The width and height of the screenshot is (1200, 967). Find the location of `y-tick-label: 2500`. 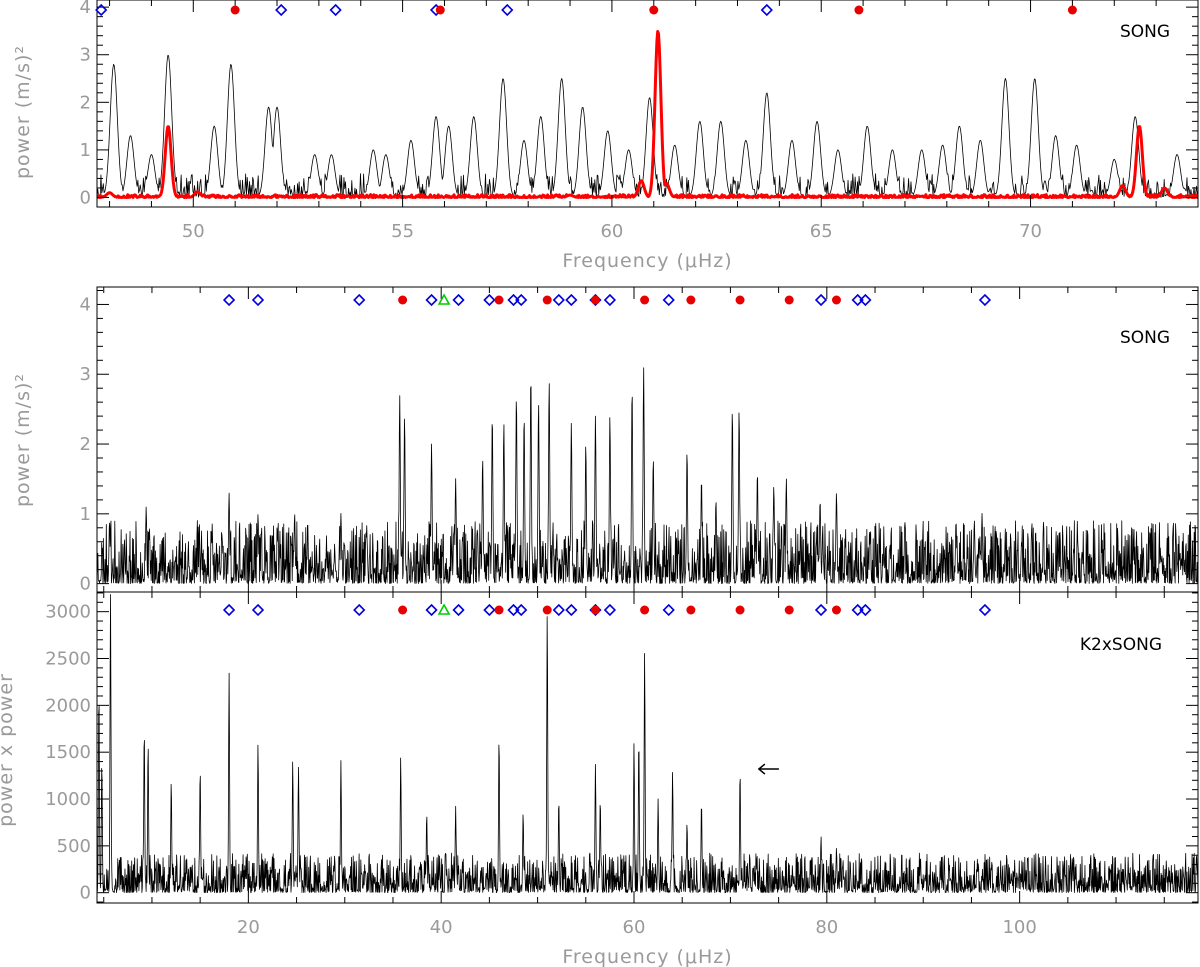

y-tick-label: 2500 is located at coordinates (68, 659).